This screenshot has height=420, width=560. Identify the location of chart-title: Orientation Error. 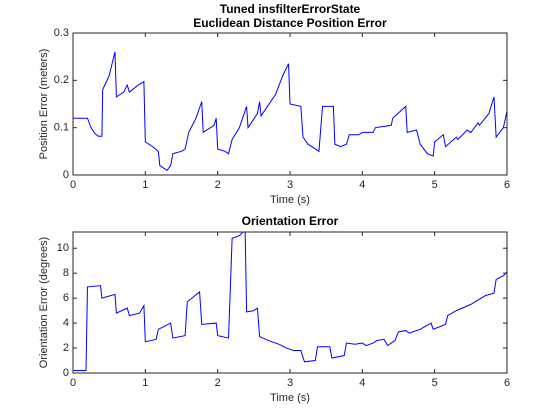
(290, 221).